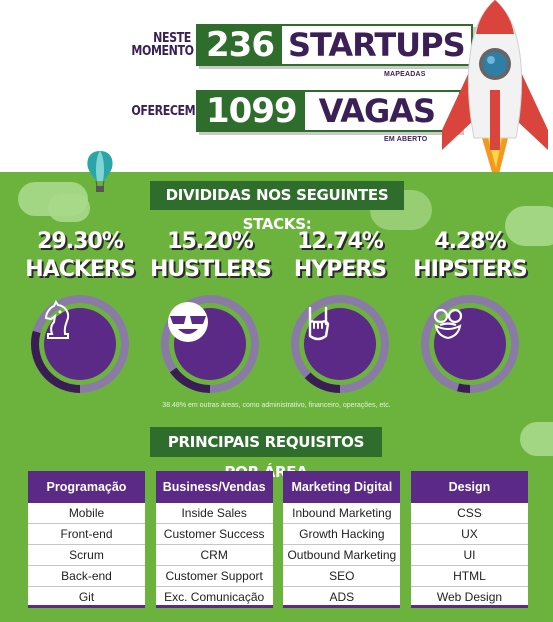 This screenshot has width=553, height=622. I want to click on list-item: Back-end, so click(86, 576).